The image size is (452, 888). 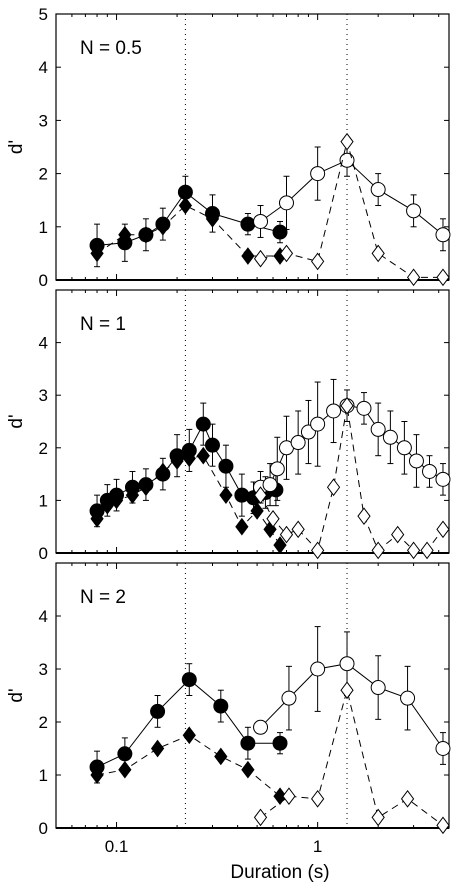 What do you see at coordinates (317, 846) in the screenshot?
I see `x-tick-label: 1` at bounding box center [317, 846].